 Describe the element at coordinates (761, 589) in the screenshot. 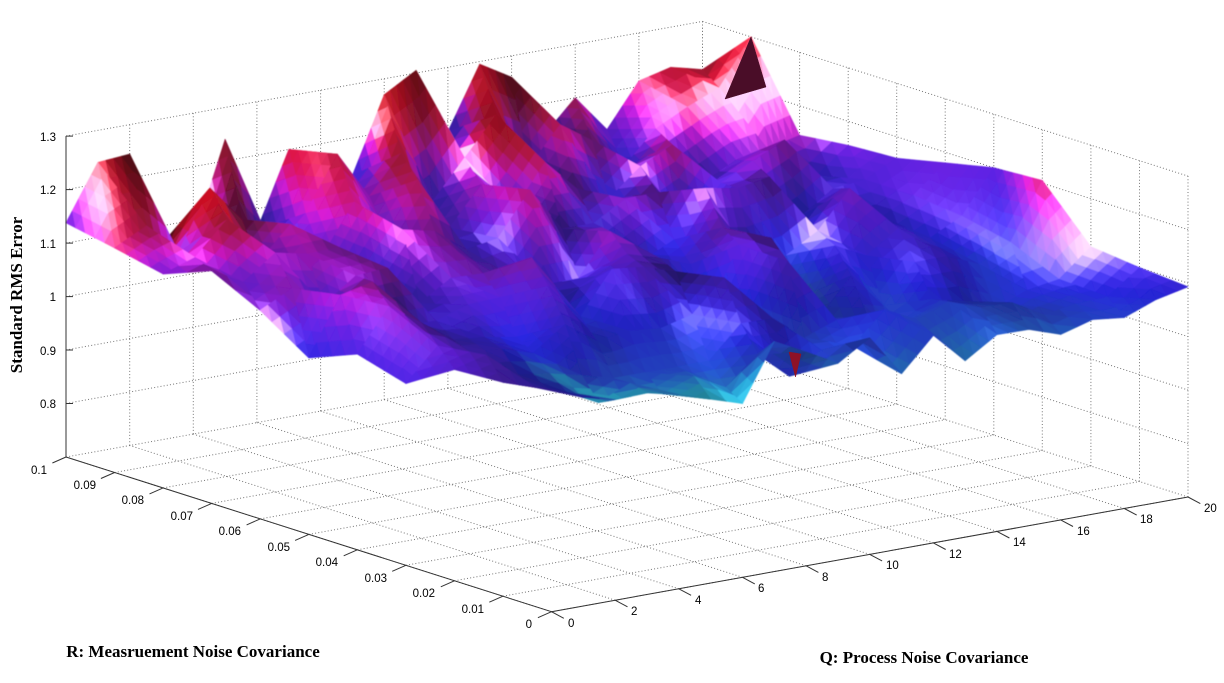

I see `svg-text: 6` at that location.